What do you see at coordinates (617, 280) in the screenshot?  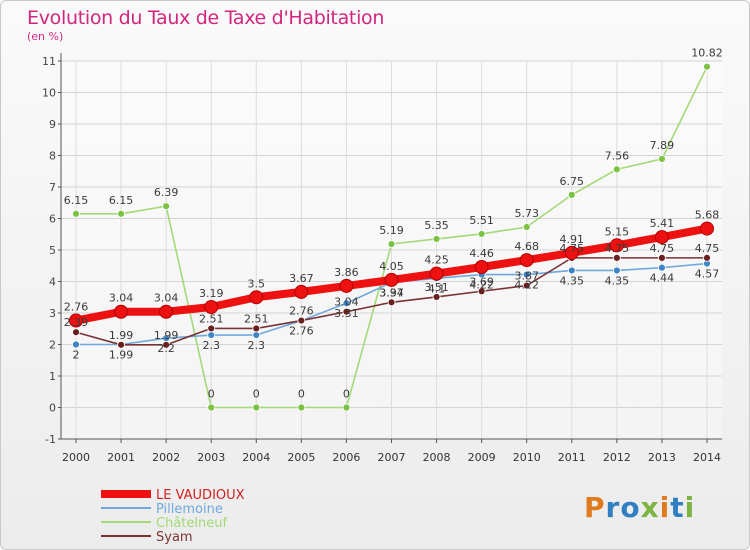 I see `data-label: 4.35` at bounding box center [617, 280].